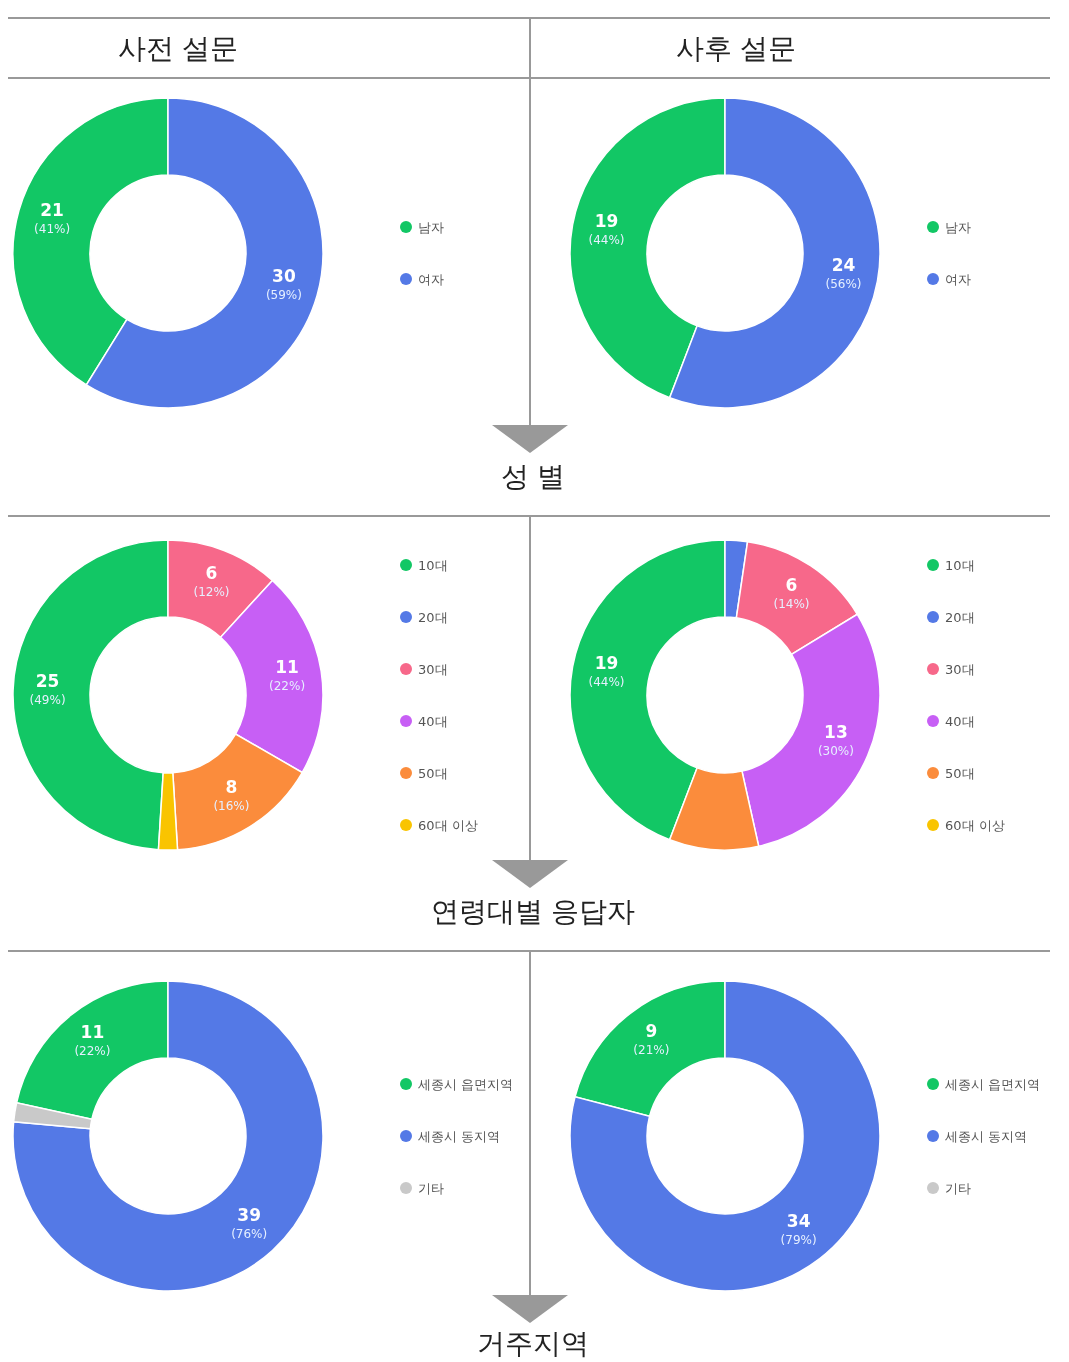 This screenshot has height=1362, width=1069. I want to click on chart-title: 사전 설문, so click(178, 48).